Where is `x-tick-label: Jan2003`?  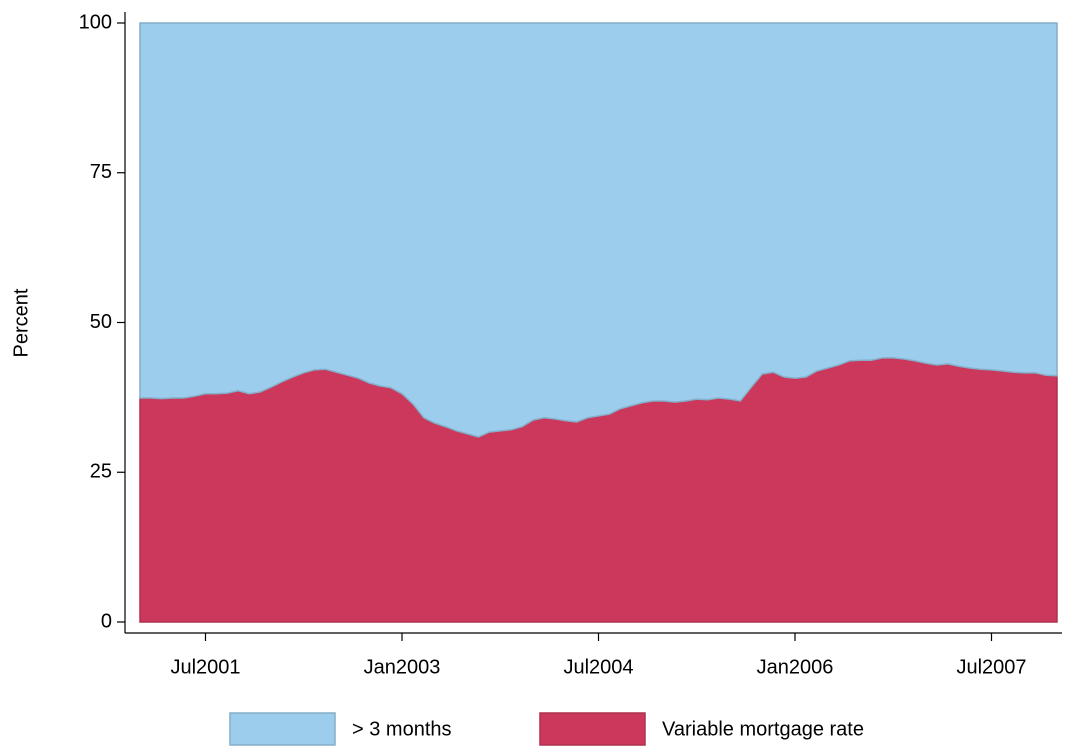
x-tick-label: Jan2003 is located at coordinates (402, 667).